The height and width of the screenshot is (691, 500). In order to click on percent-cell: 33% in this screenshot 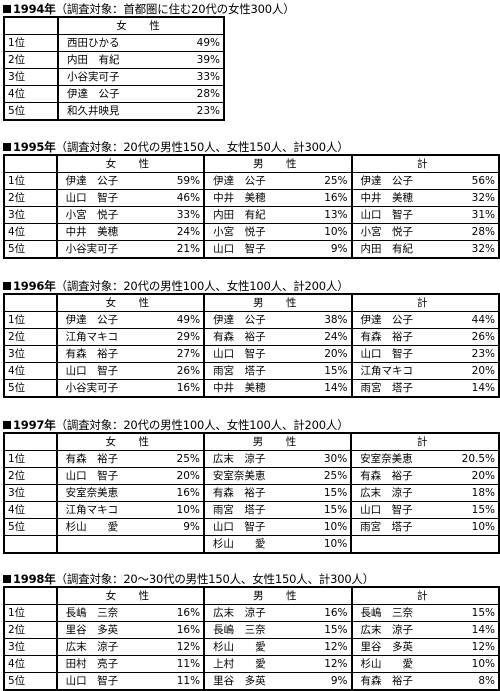, I will do `click(174, 215)`.